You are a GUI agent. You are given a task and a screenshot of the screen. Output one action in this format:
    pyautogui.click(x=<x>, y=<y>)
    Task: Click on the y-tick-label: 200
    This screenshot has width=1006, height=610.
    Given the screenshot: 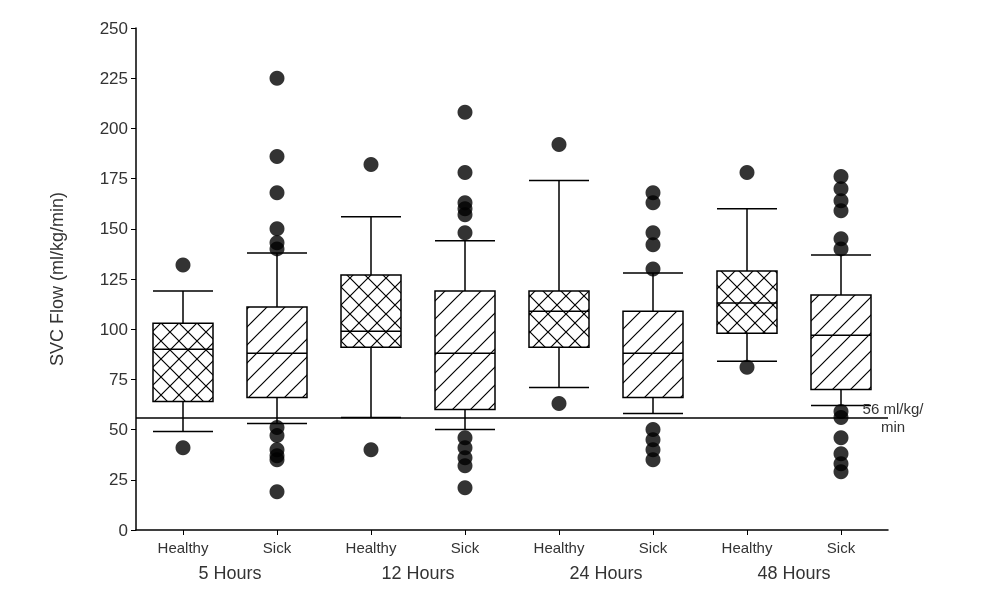 What is the action you would take?
    pyautogui.click(x=113, y=128)
    